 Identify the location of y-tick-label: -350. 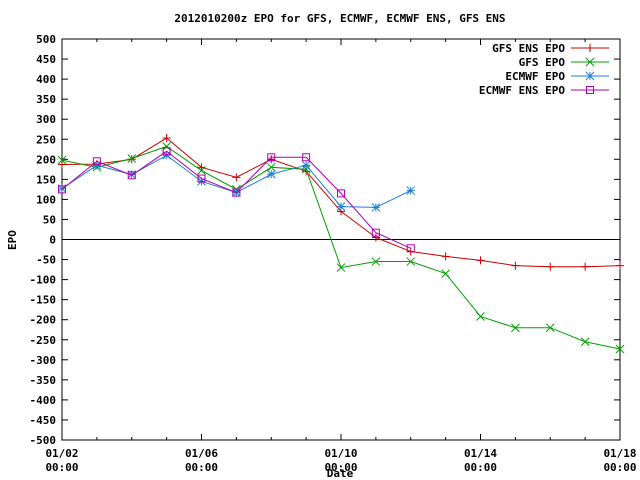
(43, 380).